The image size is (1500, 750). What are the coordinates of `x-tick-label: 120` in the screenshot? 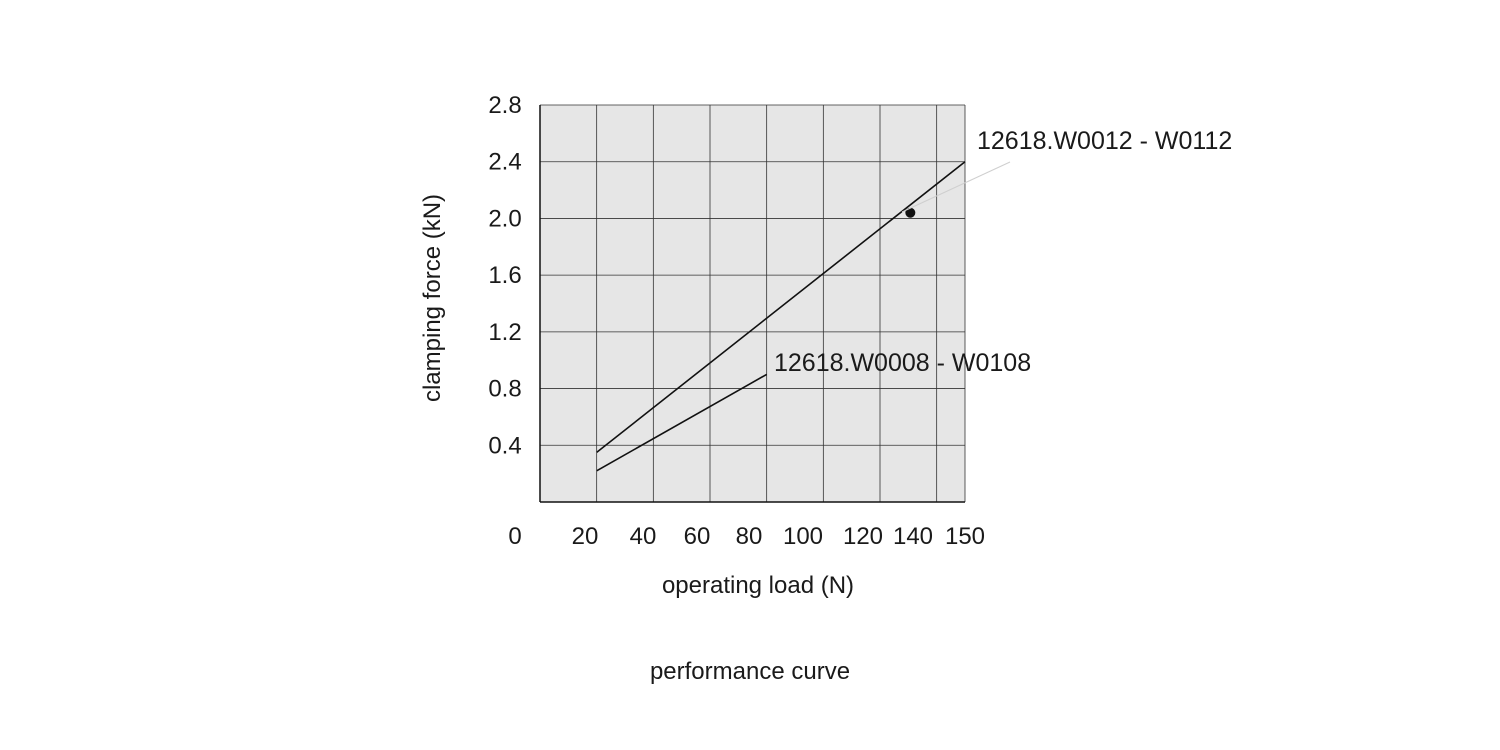 It's located at (863, 536).